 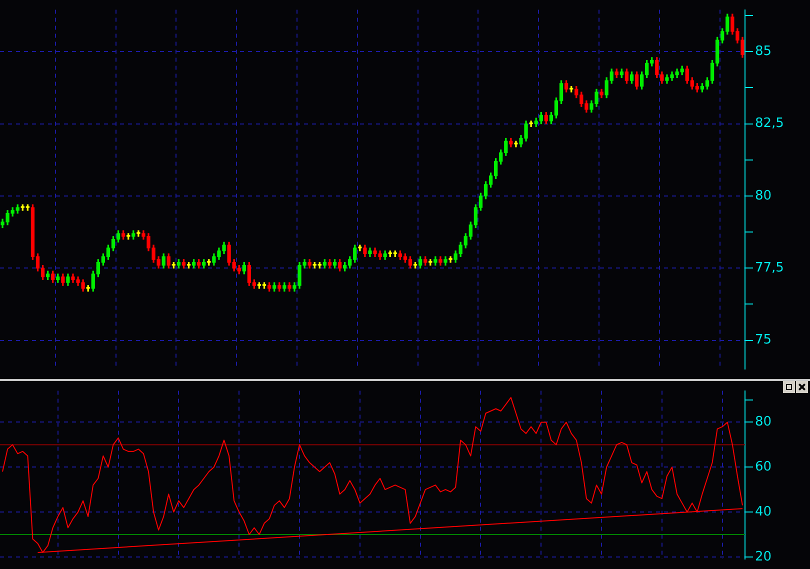 I want to click on y-tick-label: 40, so click(x=763, y=512).